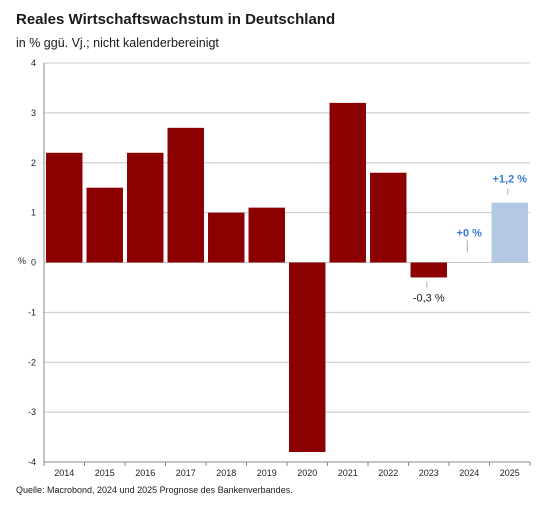 This screenshot has height=505, width=549. What do you see at coordinates (307, 357) in the screenshot?
I see `bar-2020` at bounding box center [307, 357].